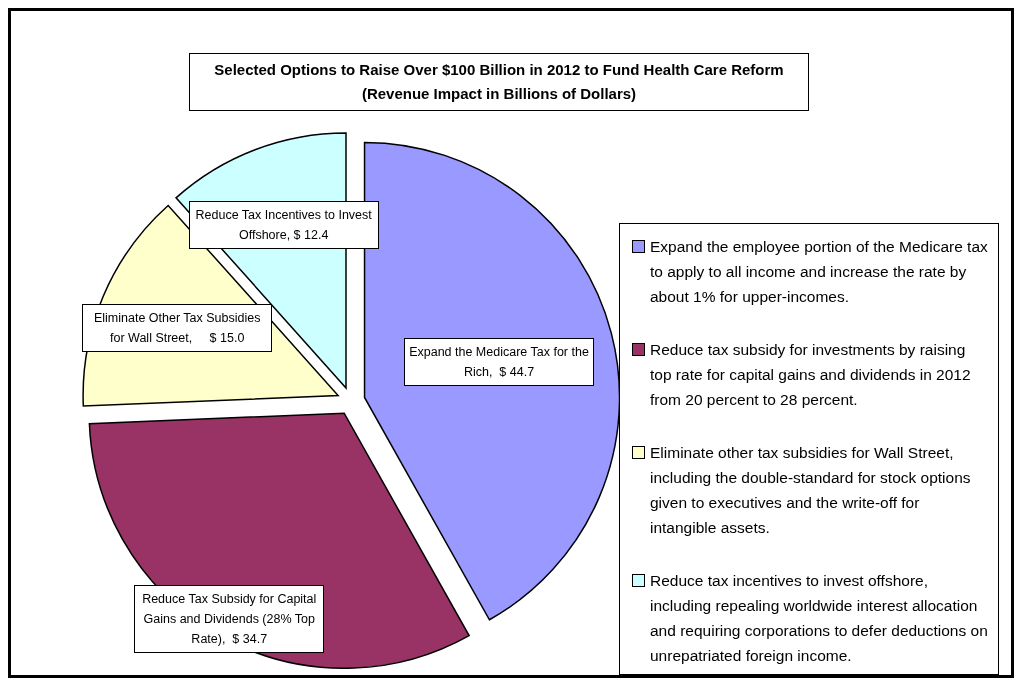 The height and width of the screenshot is (683, 1014). What do you see at coordinates (819, 618) in the screenshot?
I see `legend-label: Reduce tax incentives to invest offshore, including repealing worldwide interest allocation and requiring corporations to defer deductions on unrepatriated foreign income.` at bounding box center [819, 618].